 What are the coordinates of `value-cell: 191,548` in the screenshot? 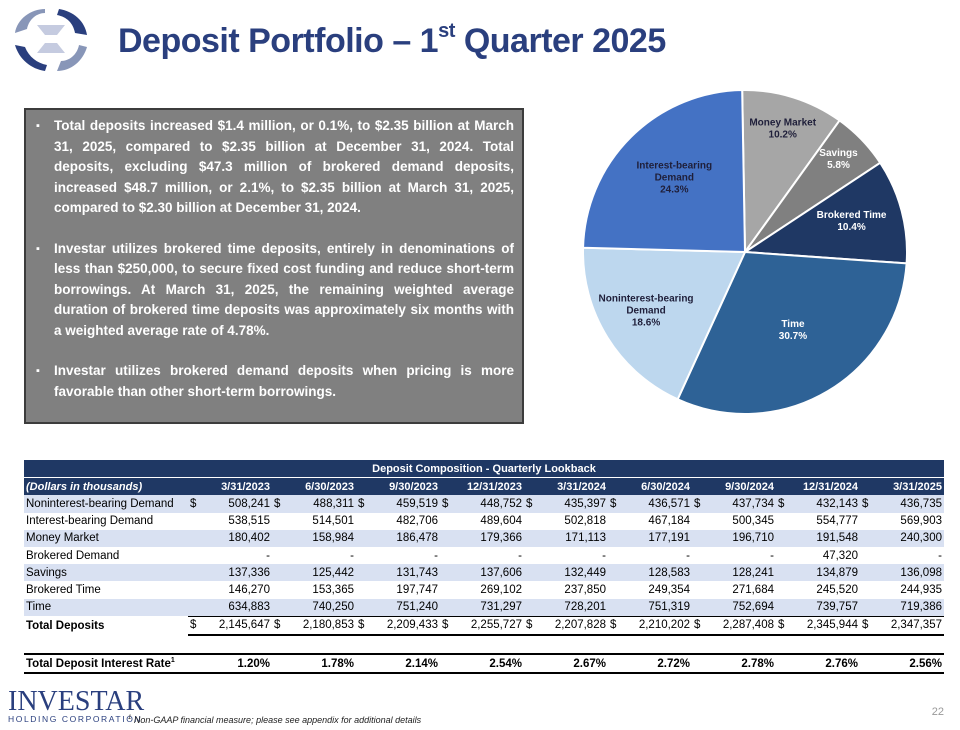 It's located at (825, 538).